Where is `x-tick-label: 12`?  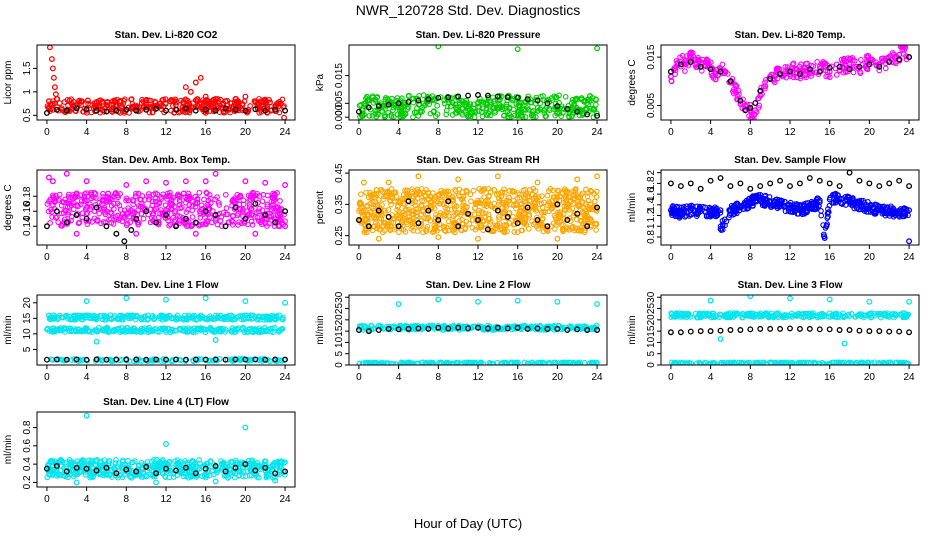
x-tick-label: 12 is located at coordinates (478, 257).